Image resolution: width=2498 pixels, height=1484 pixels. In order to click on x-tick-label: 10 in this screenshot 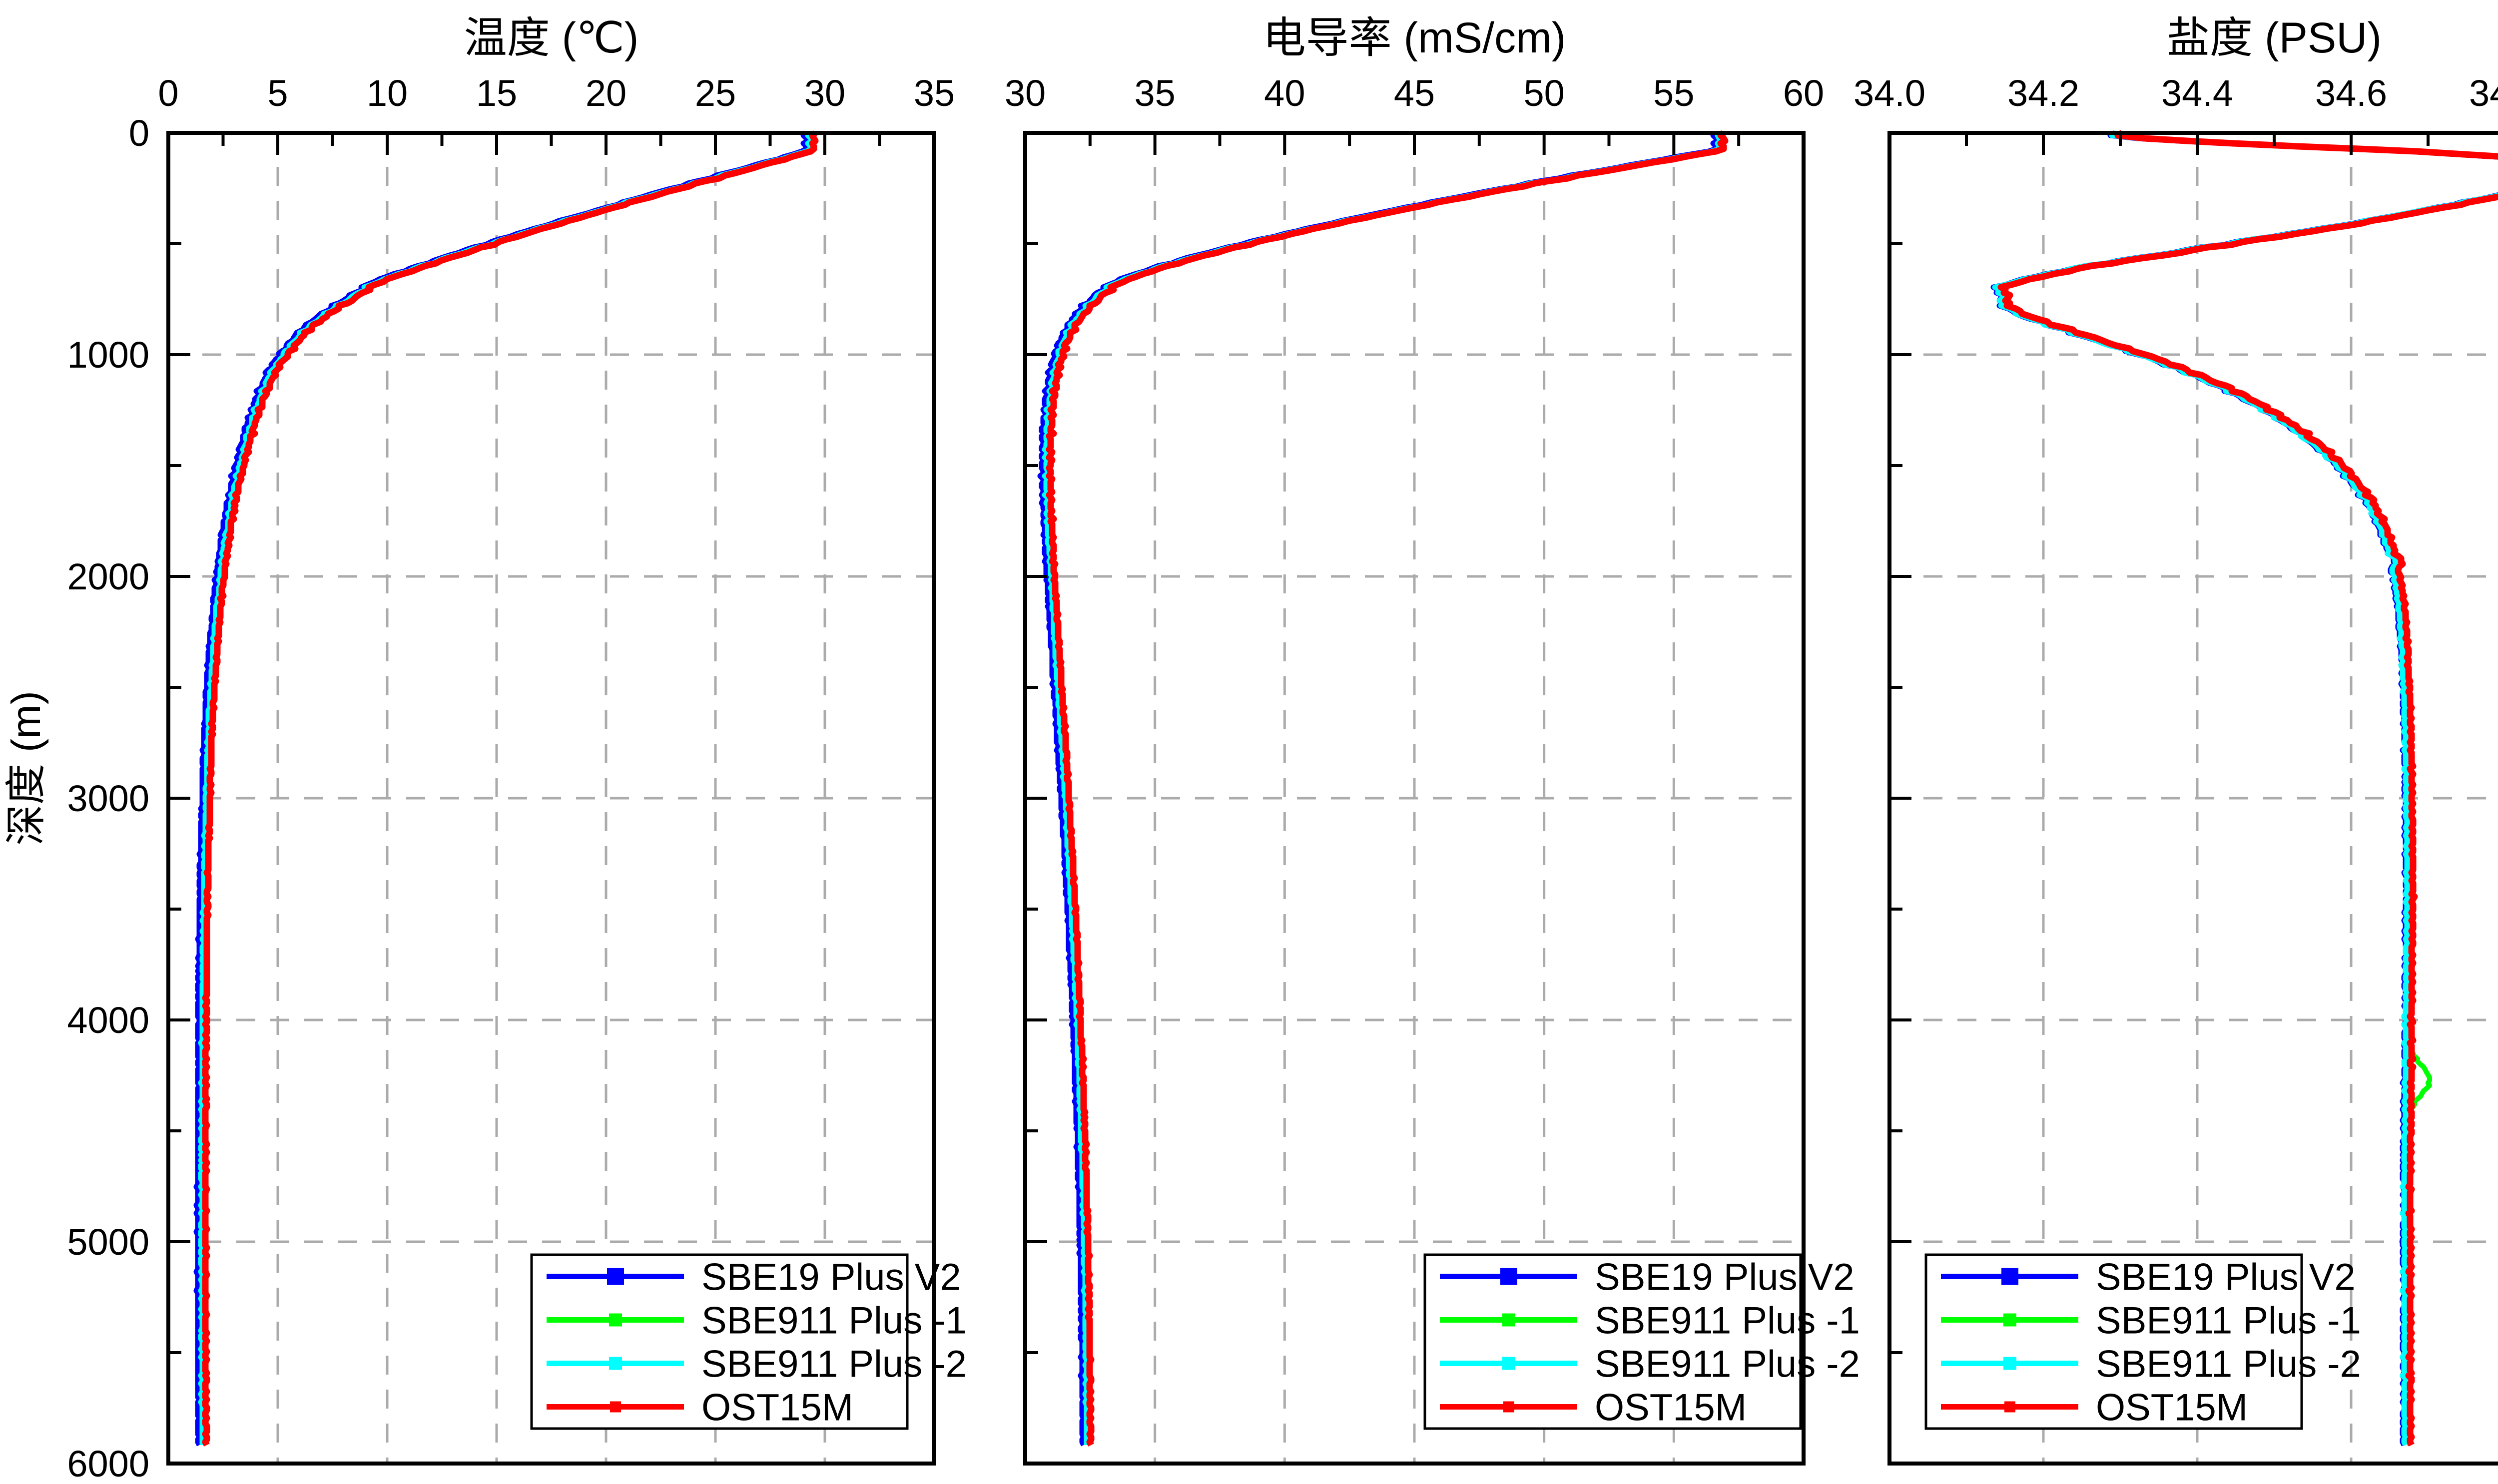, I will do `click(387, 93)`.